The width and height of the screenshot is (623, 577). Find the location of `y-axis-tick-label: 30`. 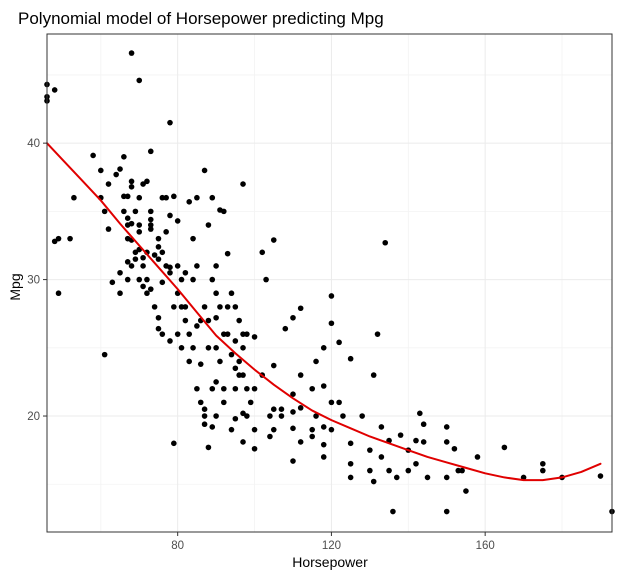

y-axis-tick-label: 30 is located at coordinates (33, 281).